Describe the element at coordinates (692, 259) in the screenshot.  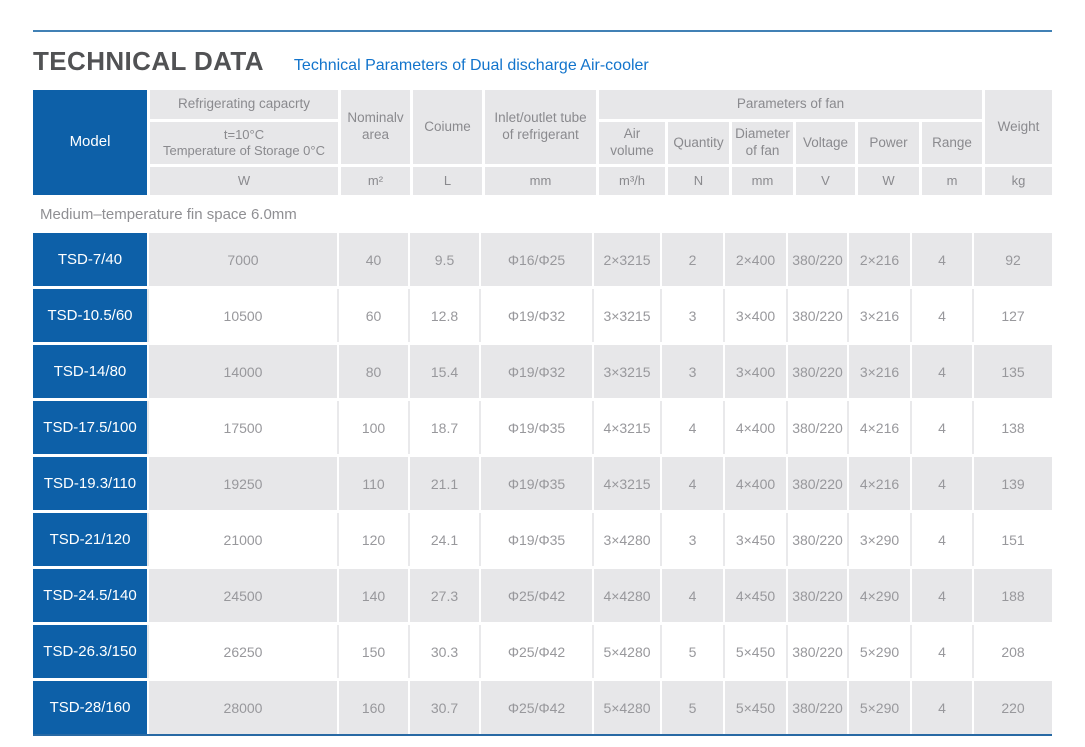
I see `cell-quantity: 2` at that location.